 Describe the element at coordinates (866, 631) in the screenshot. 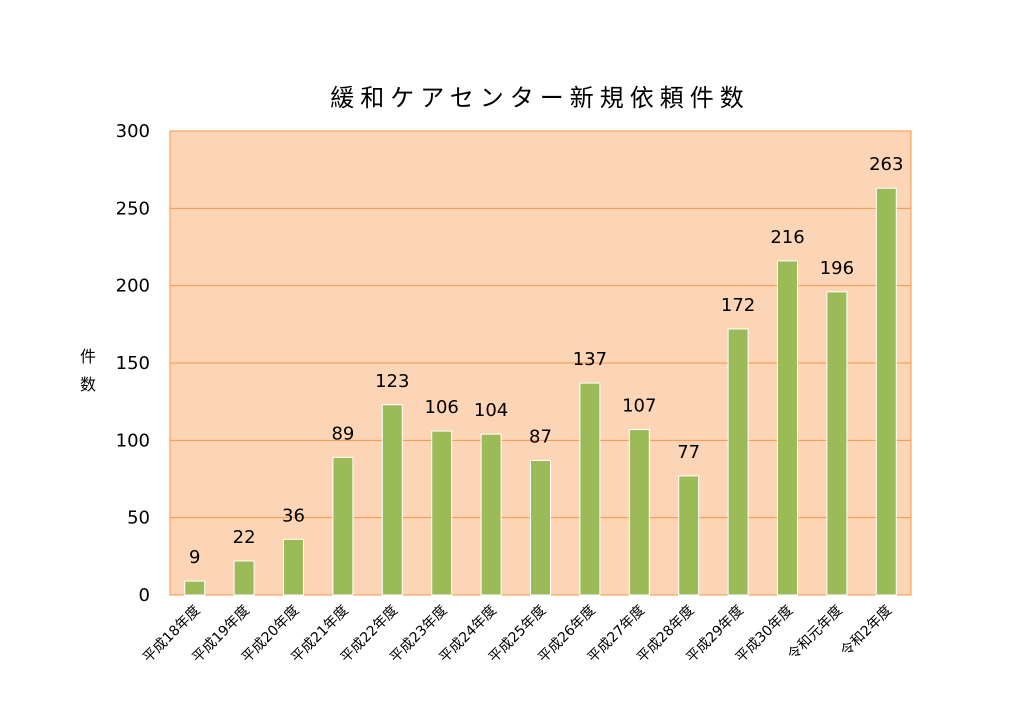

I see `x-tick-label: 令和2年度` at that location.